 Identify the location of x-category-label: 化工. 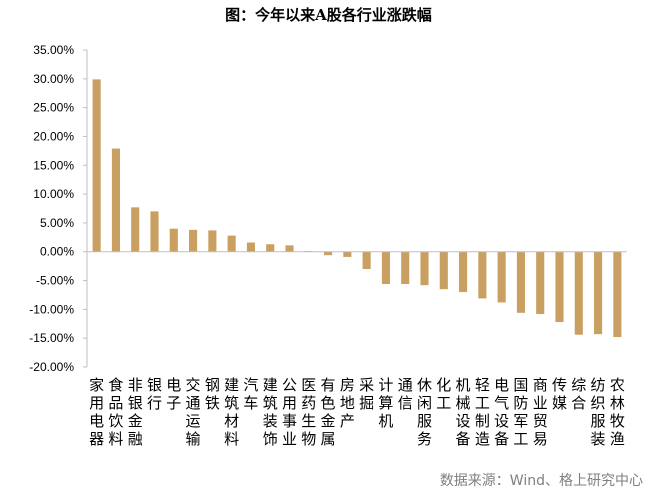
(443, 394).